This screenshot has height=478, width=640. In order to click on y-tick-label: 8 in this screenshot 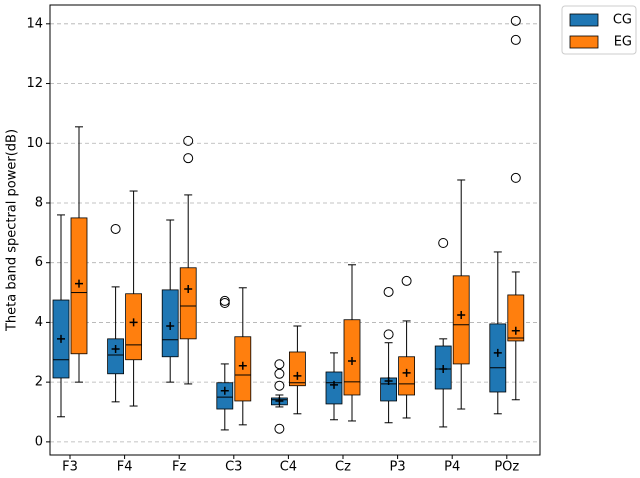, I will do `click(39, 202)`.